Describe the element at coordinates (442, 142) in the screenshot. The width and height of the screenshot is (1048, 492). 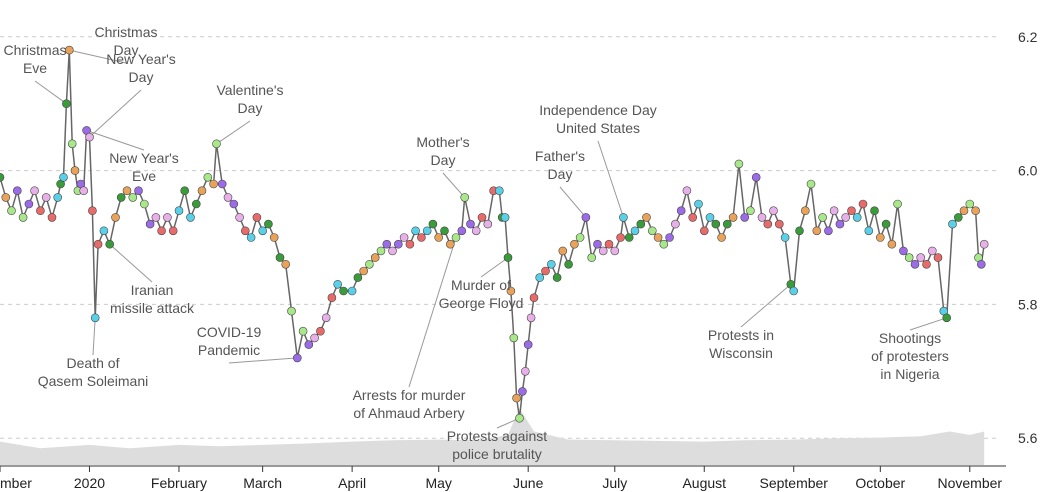
I see `annotation-line: Mother's` at that location.